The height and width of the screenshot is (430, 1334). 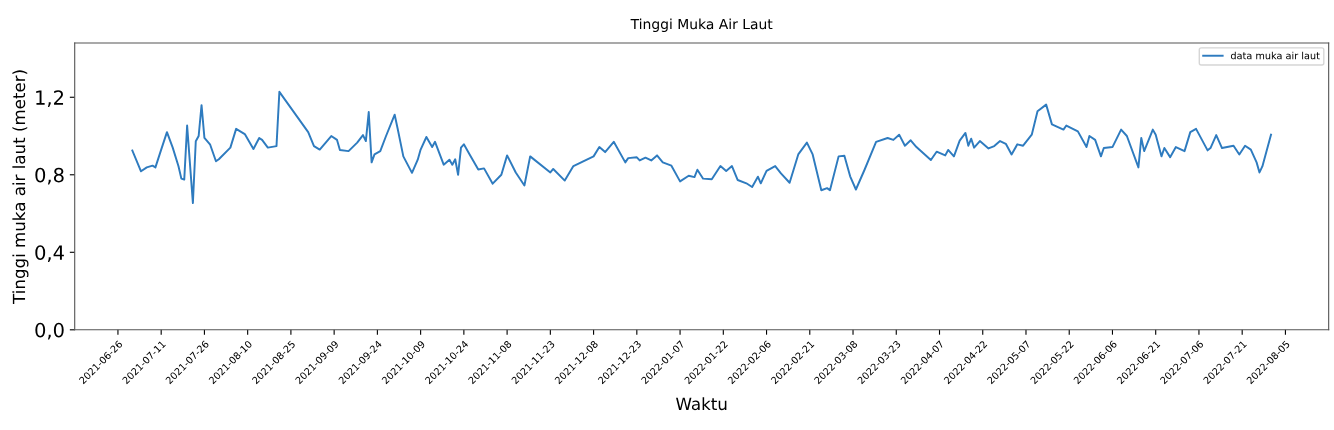 I want to click on legend-label: data muka air laut, so click(x=1275, y=55).